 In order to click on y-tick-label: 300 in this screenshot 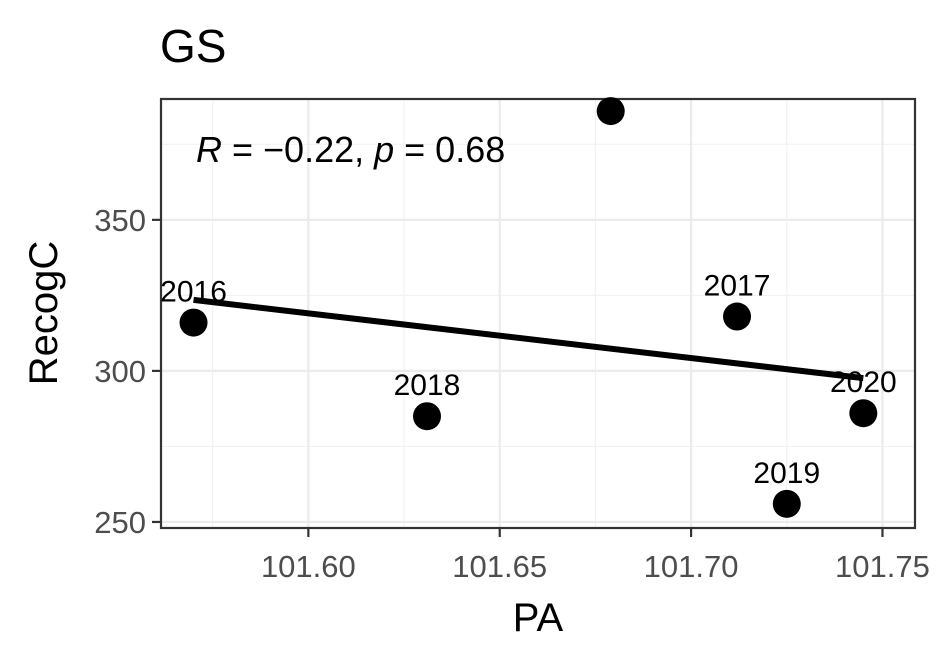, I will do `click(120, 371)`.